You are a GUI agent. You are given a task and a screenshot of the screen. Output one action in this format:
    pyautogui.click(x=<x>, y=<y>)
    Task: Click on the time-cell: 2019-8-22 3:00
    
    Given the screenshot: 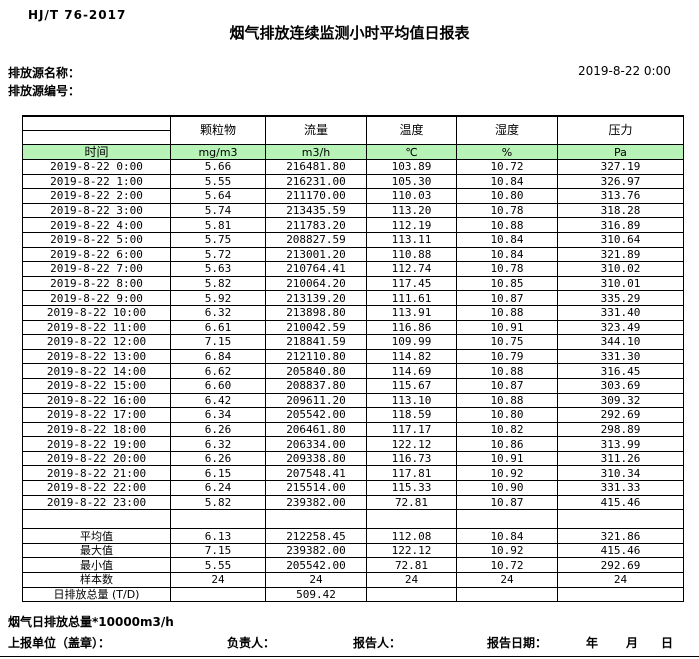 What is the action you would take?
    pyautogui.click(x=96, y=210)
    